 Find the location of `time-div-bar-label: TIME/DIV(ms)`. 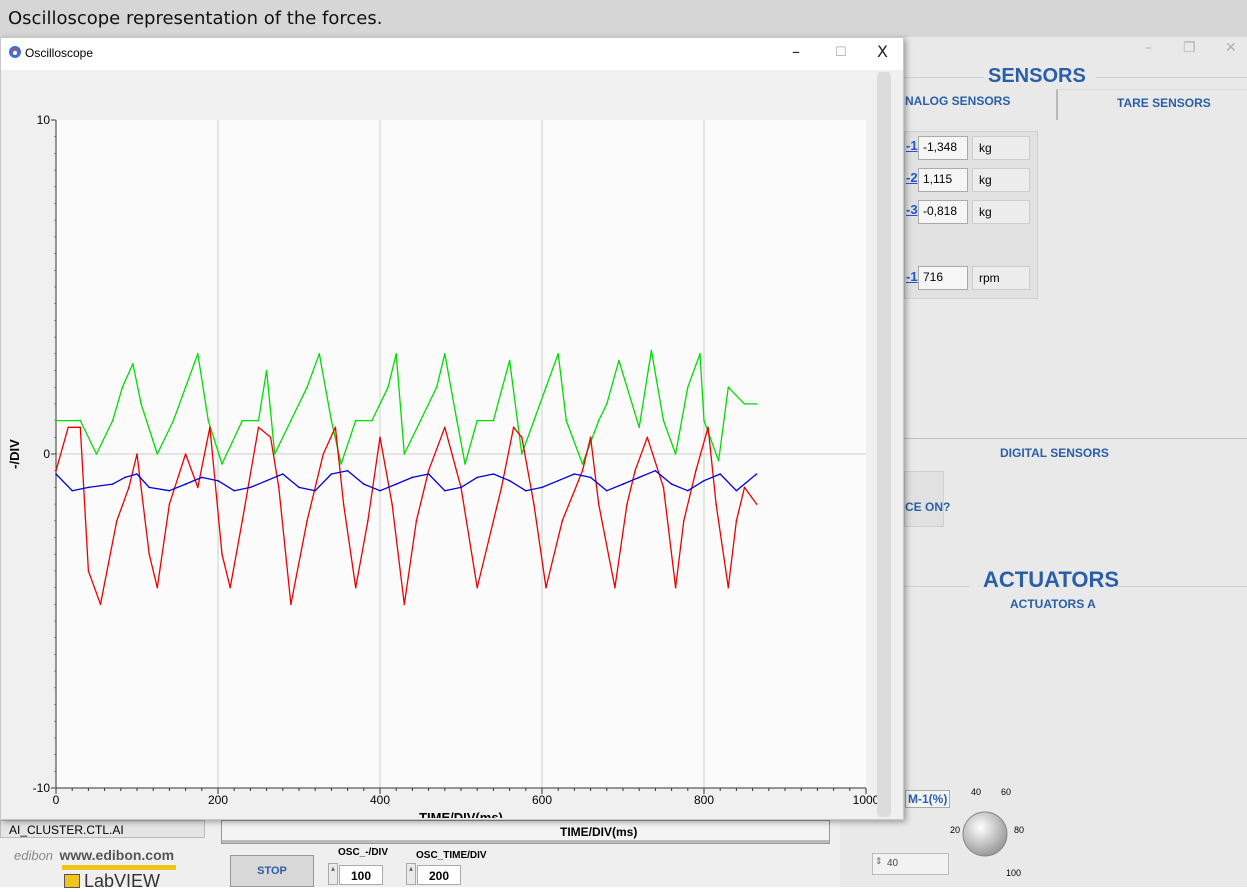

time-div-bar-label: TIME/DIV(ms) is located at coordinates (599, 832).